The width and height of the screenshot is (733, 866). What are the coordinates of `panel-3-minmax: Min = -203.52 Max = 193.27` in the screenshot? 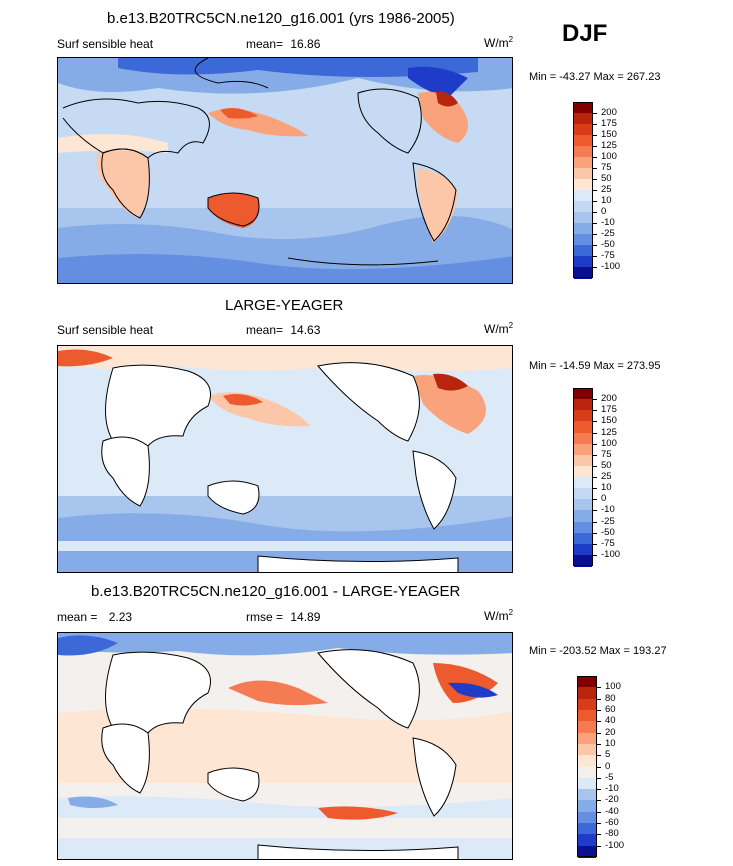 It's located at (598, 651).